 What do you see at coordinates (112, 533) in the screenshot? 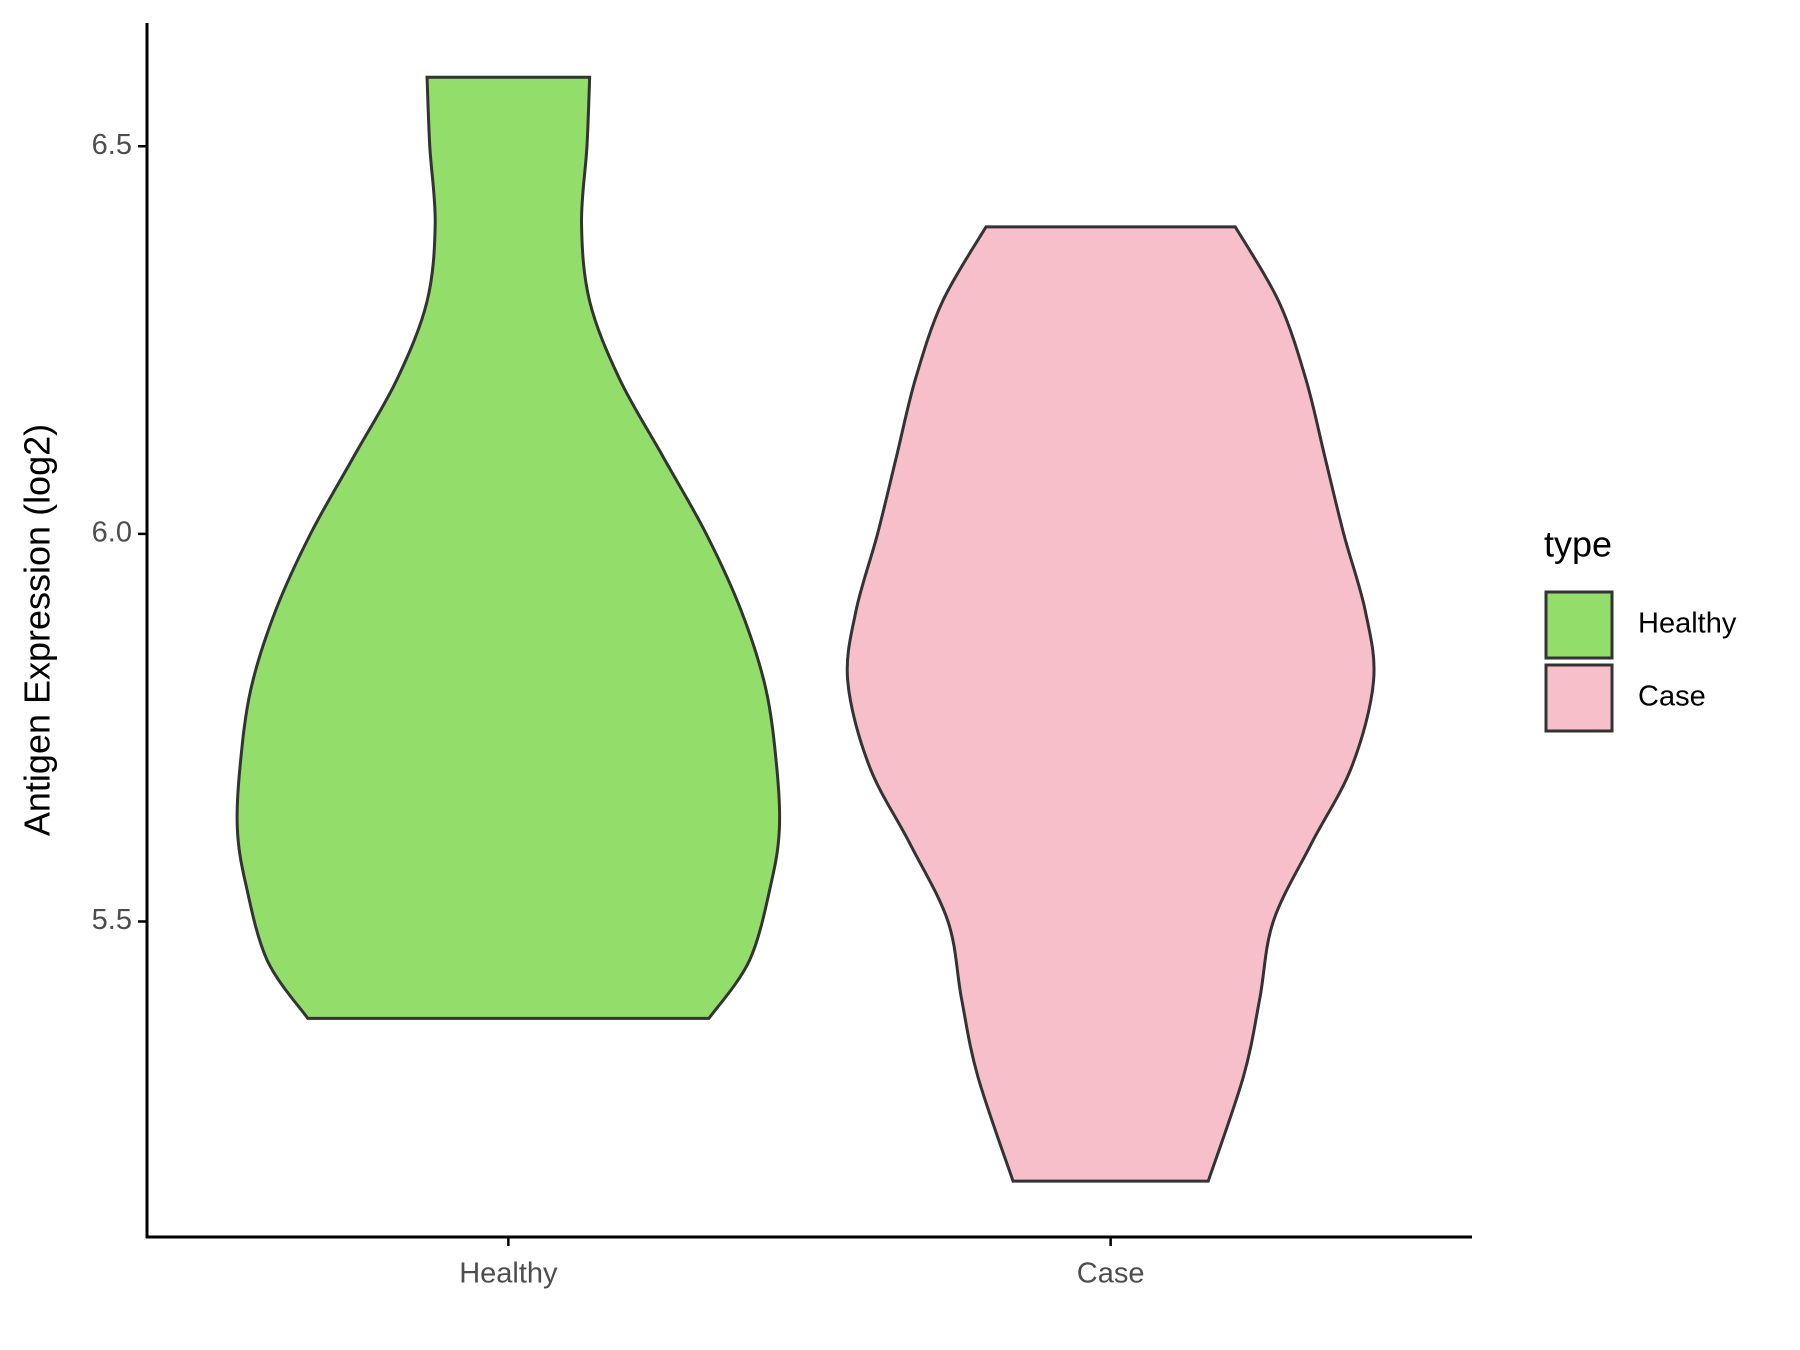
I see `y-tick-label: 6.0` at bounding box center [112, 533].